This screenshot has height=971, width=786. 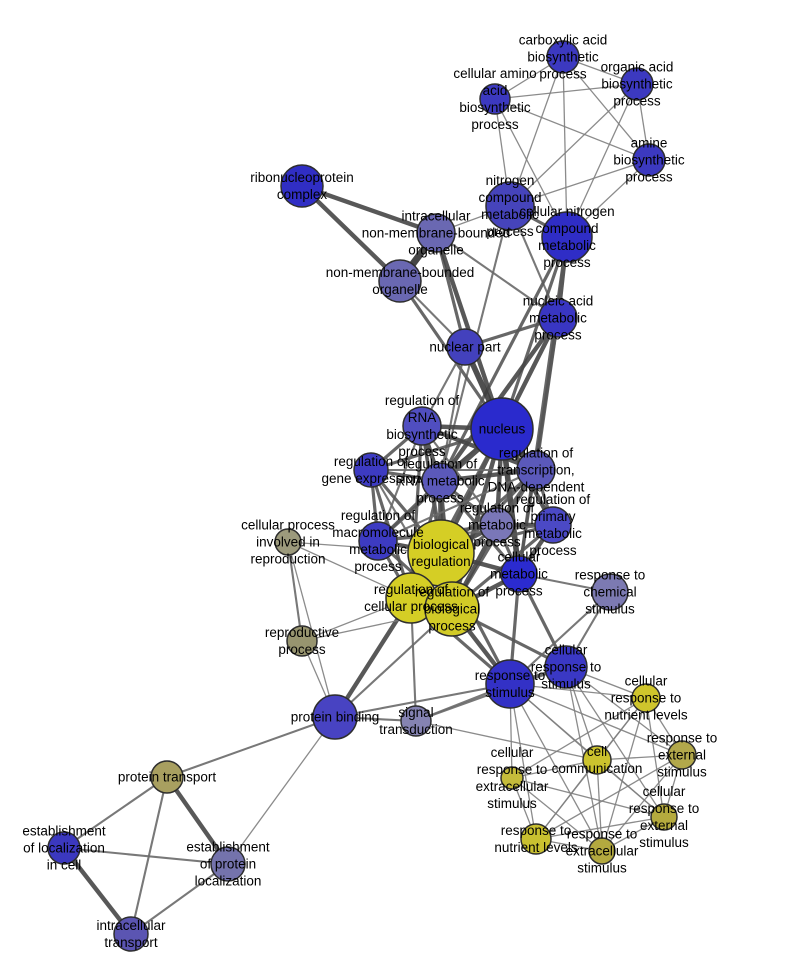 I want to click on graph-edge-cellular_response_extracellular--response_extracellular, so click(x=557, y=814).